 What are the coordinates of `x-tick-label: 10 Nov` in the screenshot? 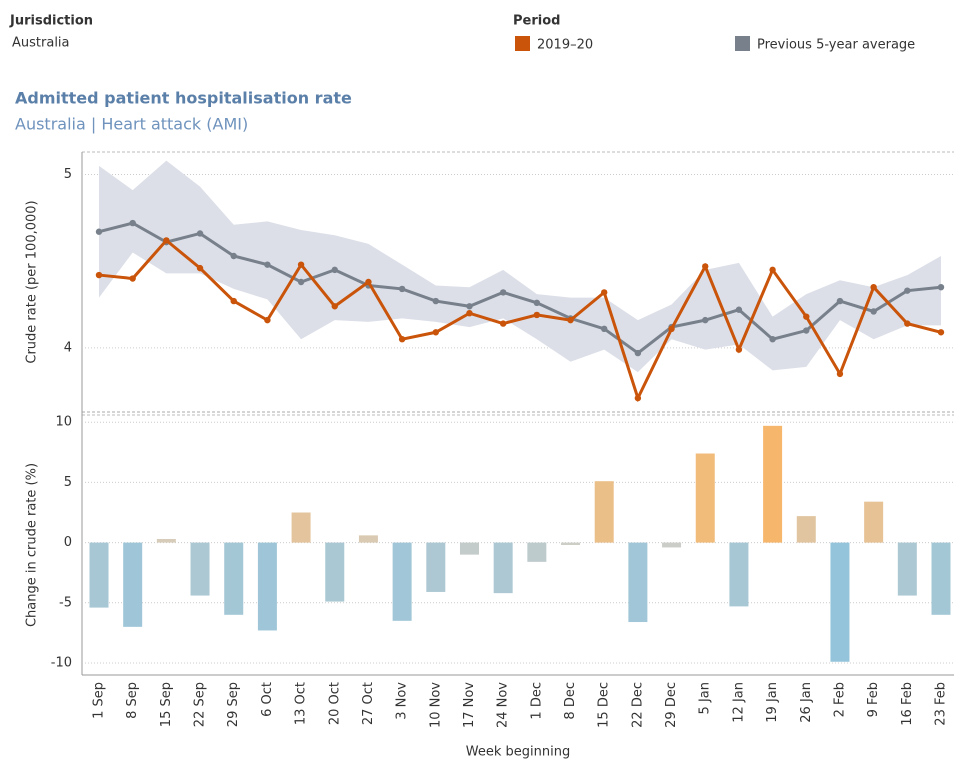 It's located at (435, 705).